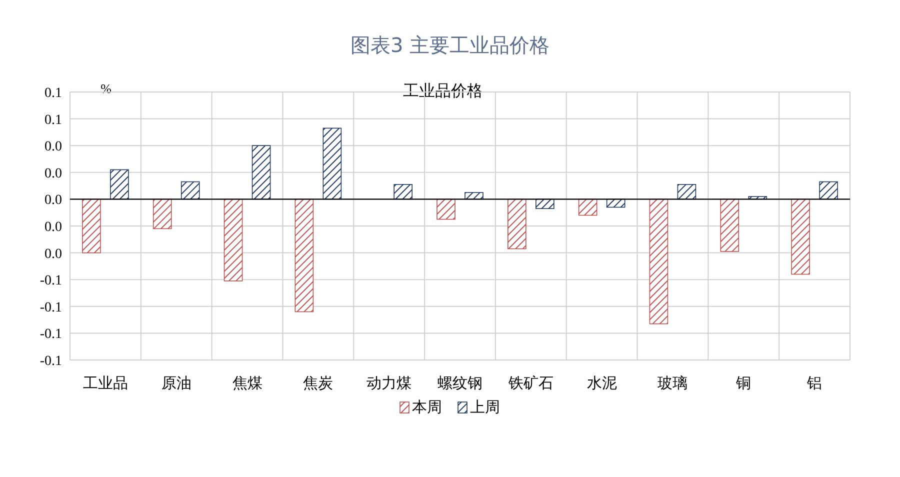 Image resolution: width=900 pixels, height=477 pixels. I want to click on legend-label: 本周, so click(427, 407).